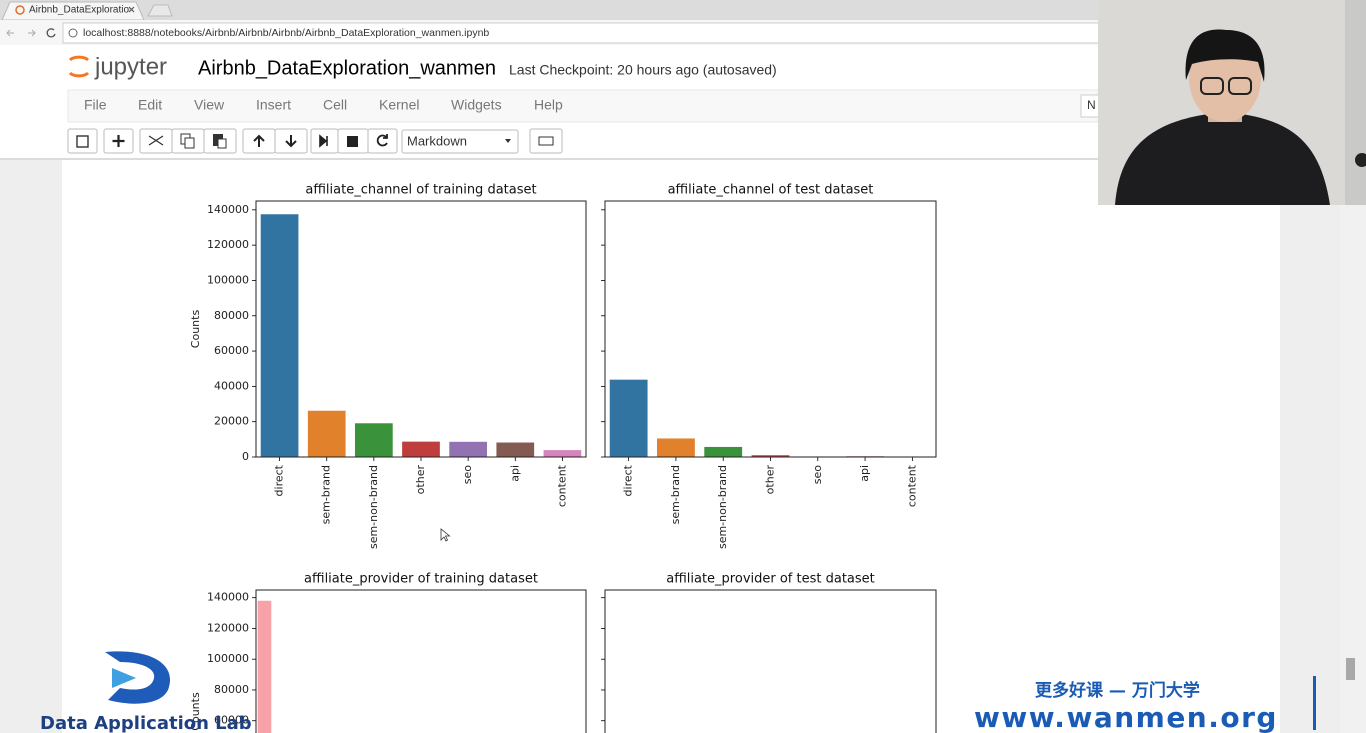  I want to click on tab-title: Airbnb_DataExploratio, so click(79, 10).